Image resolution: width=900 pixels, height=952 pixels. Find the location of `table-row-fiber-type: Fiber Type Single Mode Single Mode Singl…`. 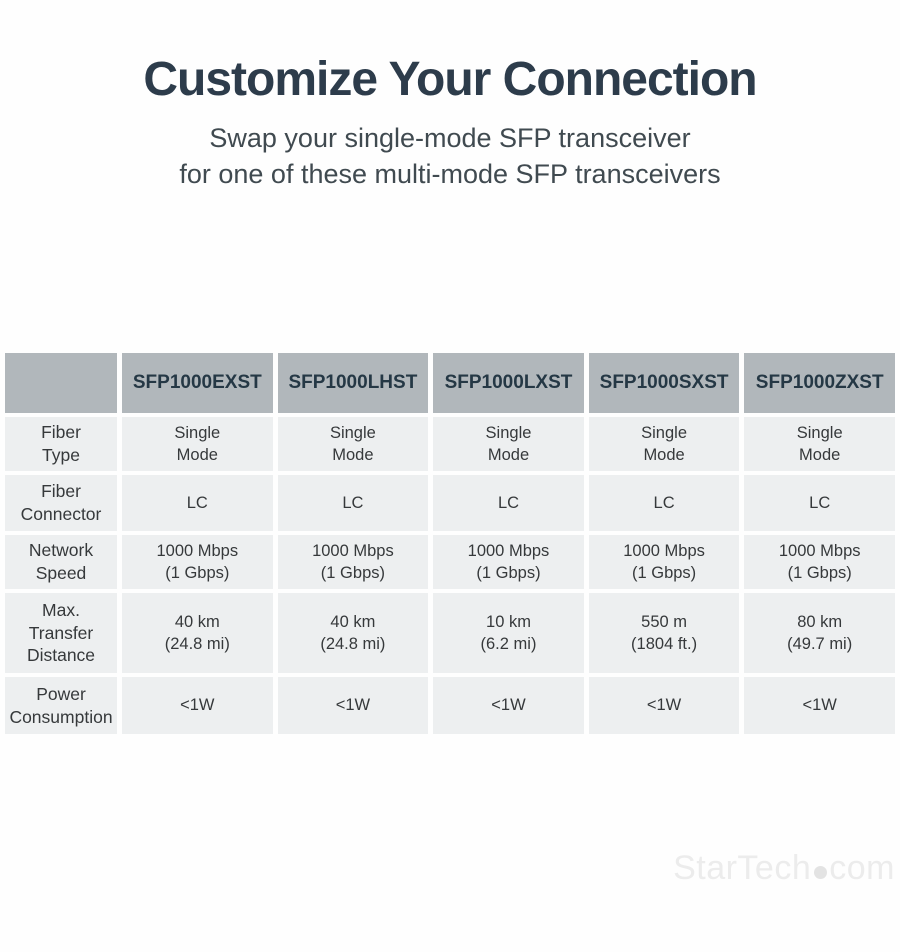

table-row-fiber-type: Fiber Type Single Mode Single Mode Singl… is located at coordinates (450, 444).